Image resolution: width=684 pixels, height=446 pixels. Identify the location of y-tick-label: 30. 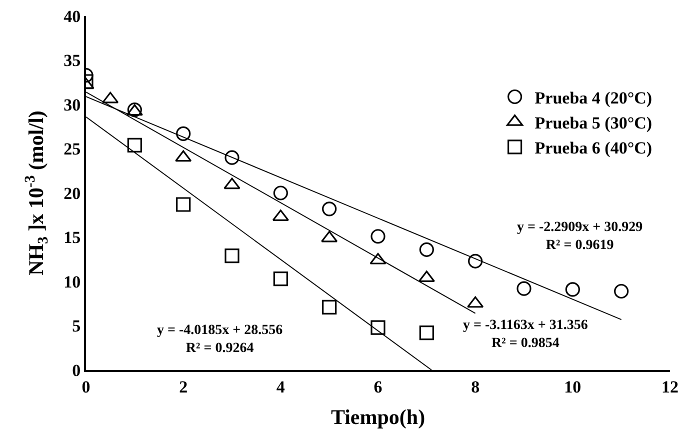
(72, 104).